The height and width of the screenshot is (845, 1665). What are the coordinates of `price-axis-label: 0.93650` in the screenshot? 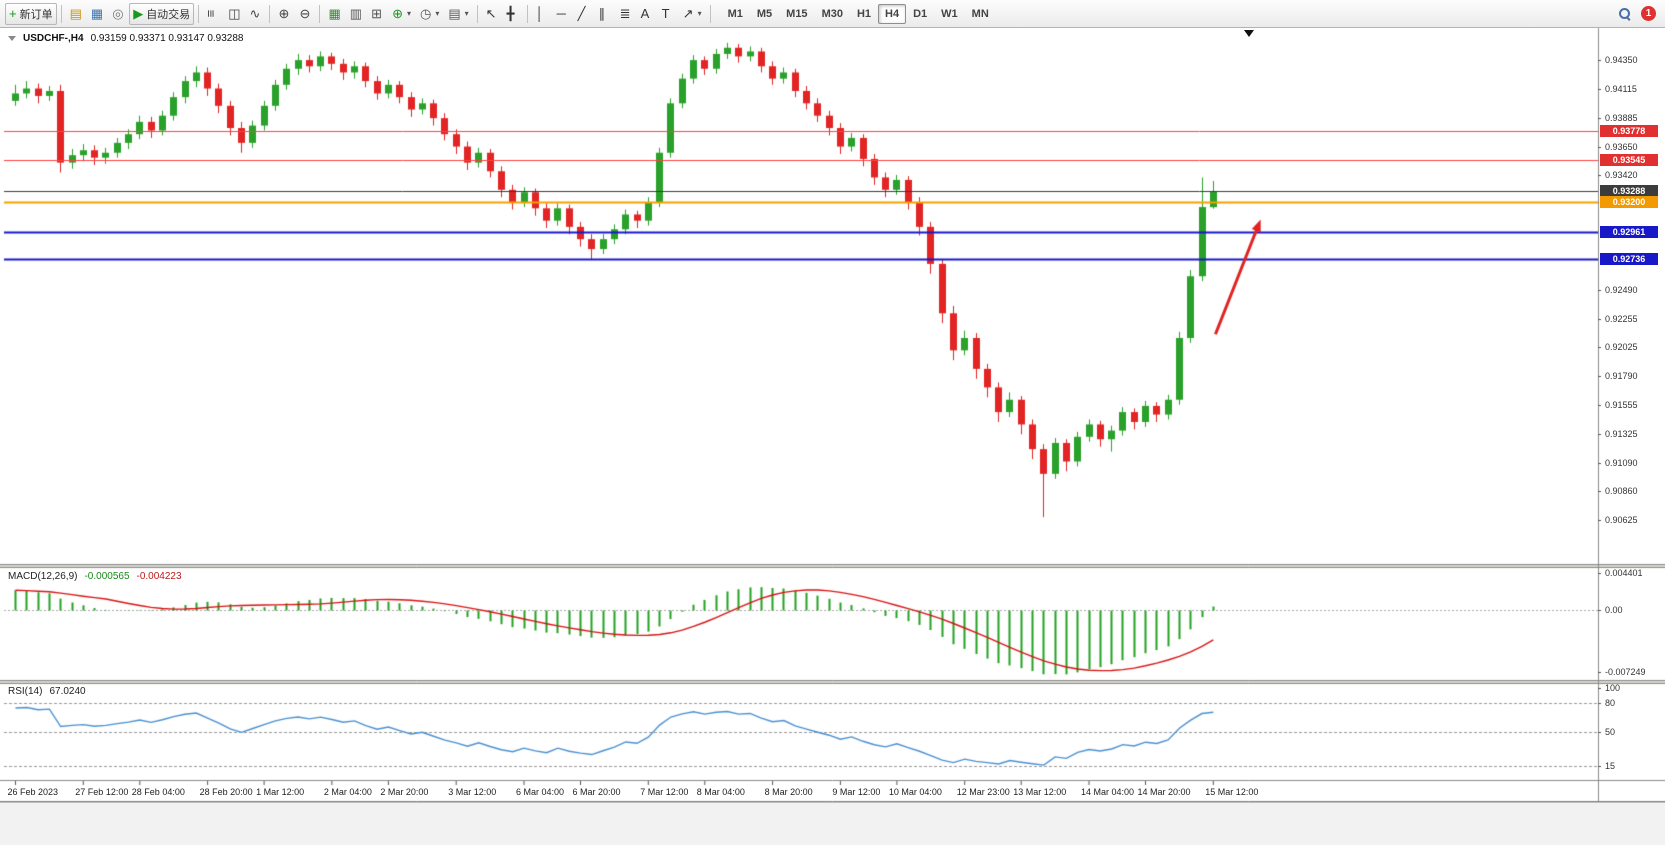 It's located at (1621, 146).